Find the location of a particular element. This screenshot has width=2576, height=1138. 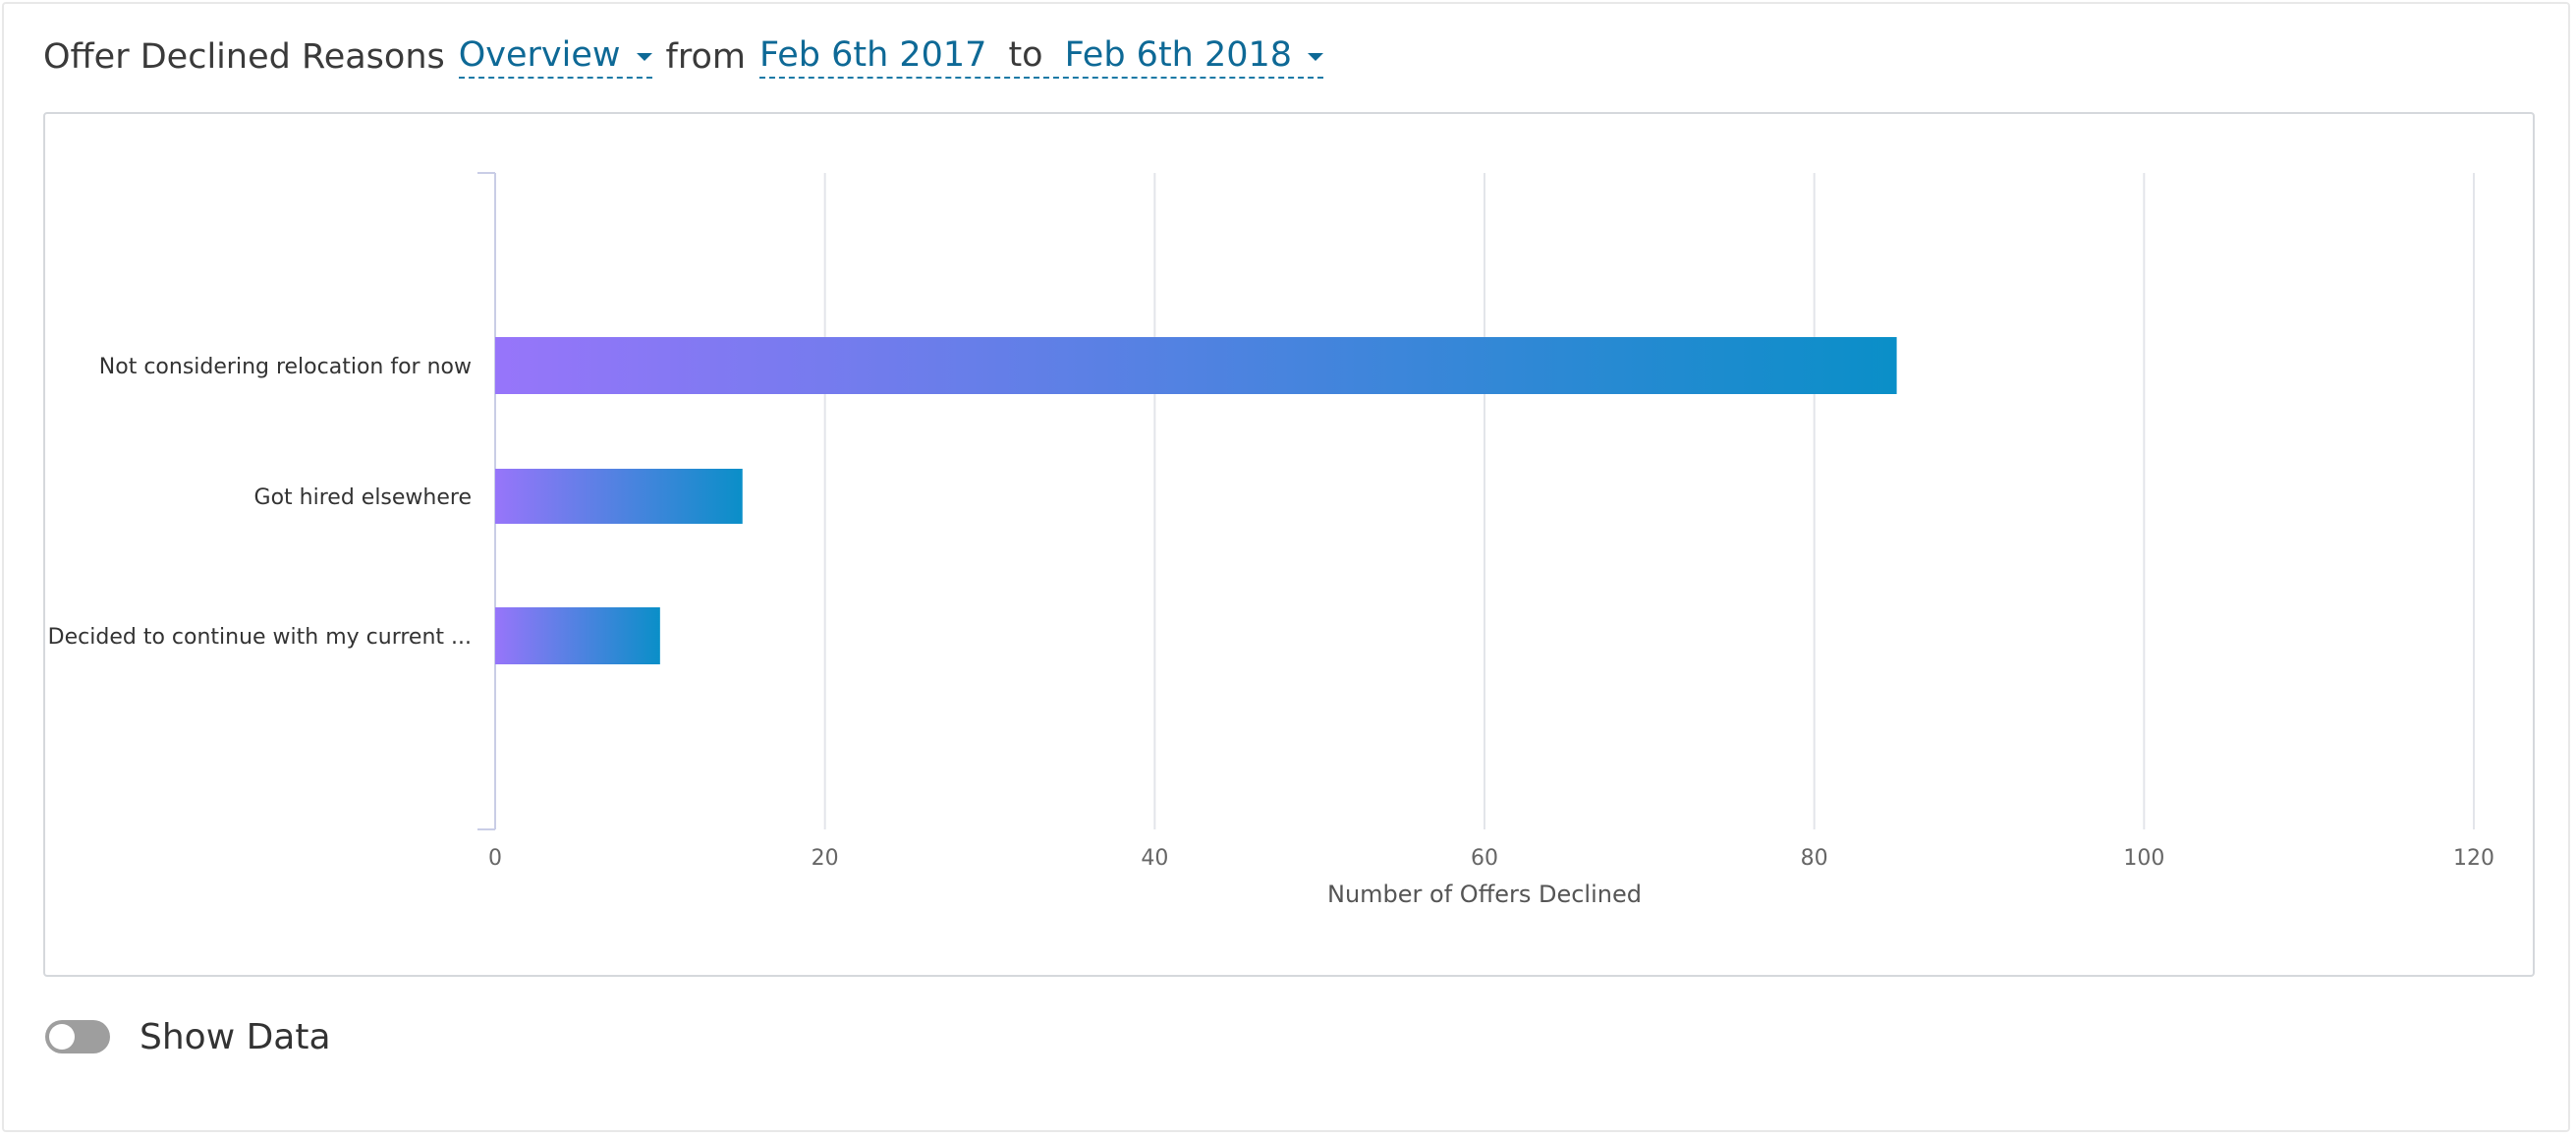

x-tick-label: 80 is located at coordinates (1814, 858).